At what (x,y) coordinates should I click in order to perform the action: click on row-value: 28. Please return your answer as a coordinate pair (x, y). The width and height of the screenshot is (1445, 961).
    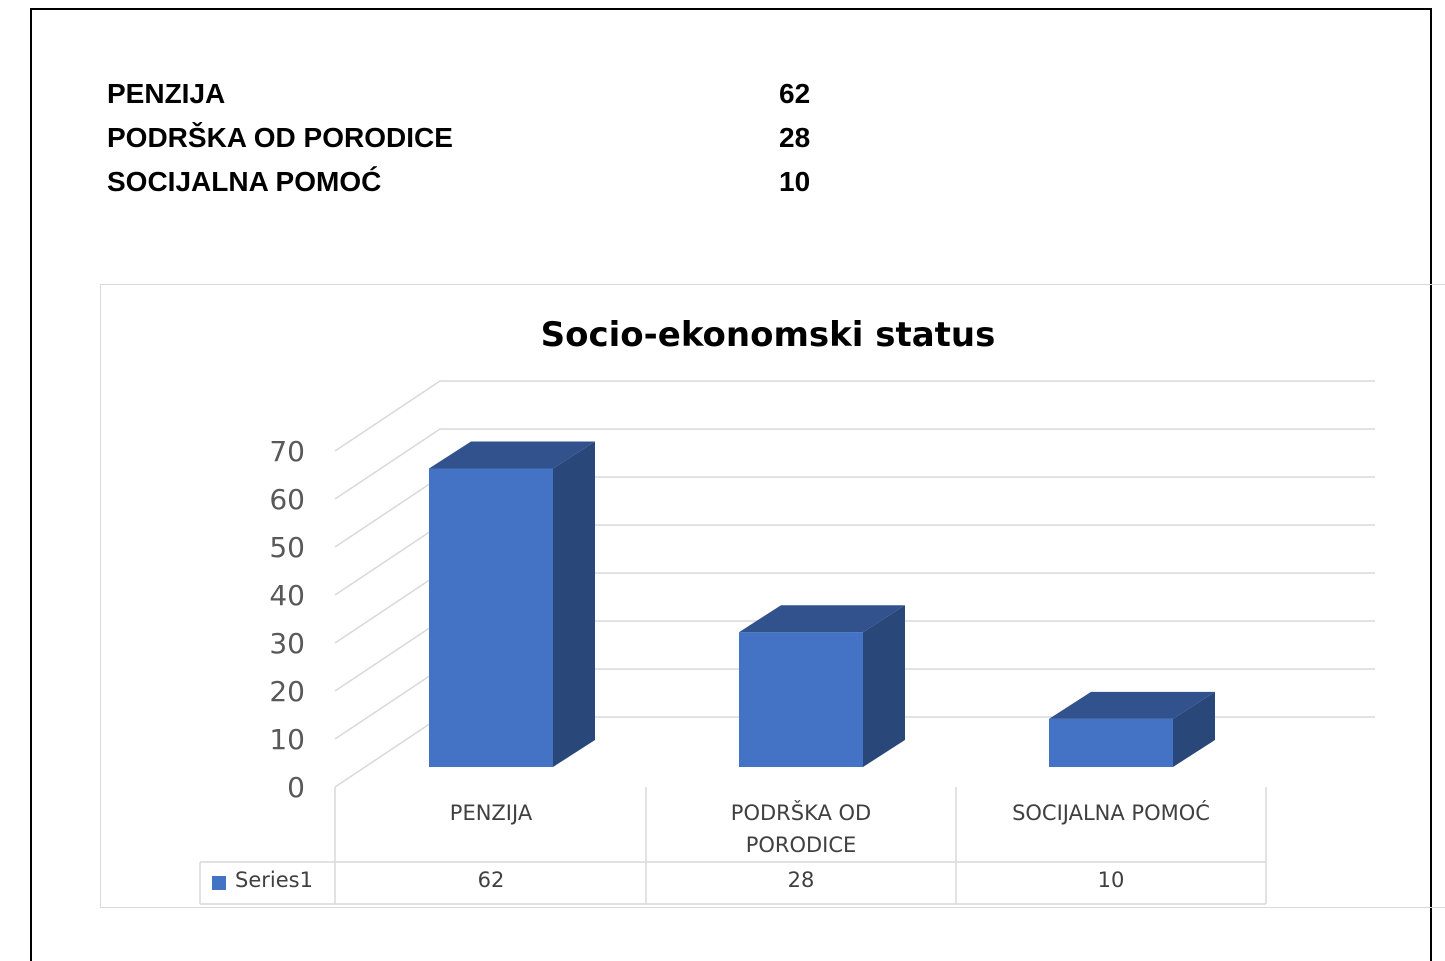
    Looking at the image, I should click on (795, 137).